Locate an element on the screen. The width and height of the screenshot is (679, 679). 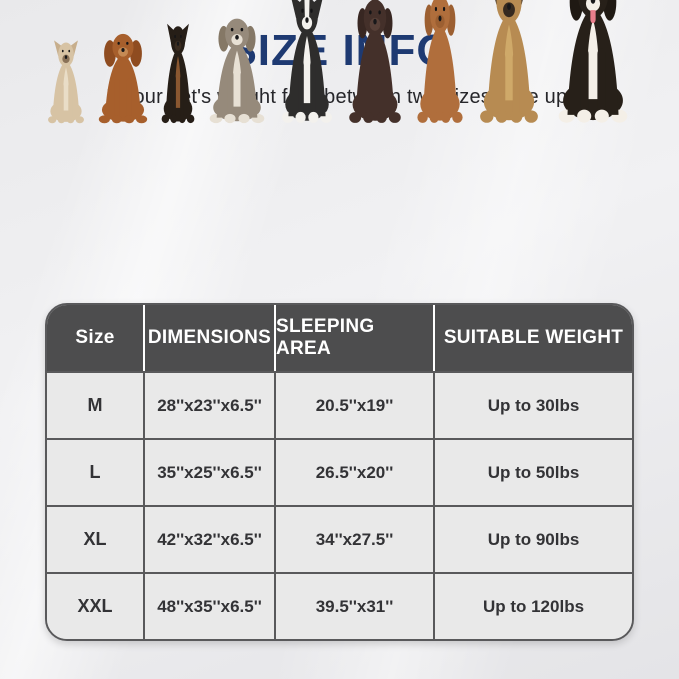
dog-french-bulldog-illustration is located at coordinates (65, 82).